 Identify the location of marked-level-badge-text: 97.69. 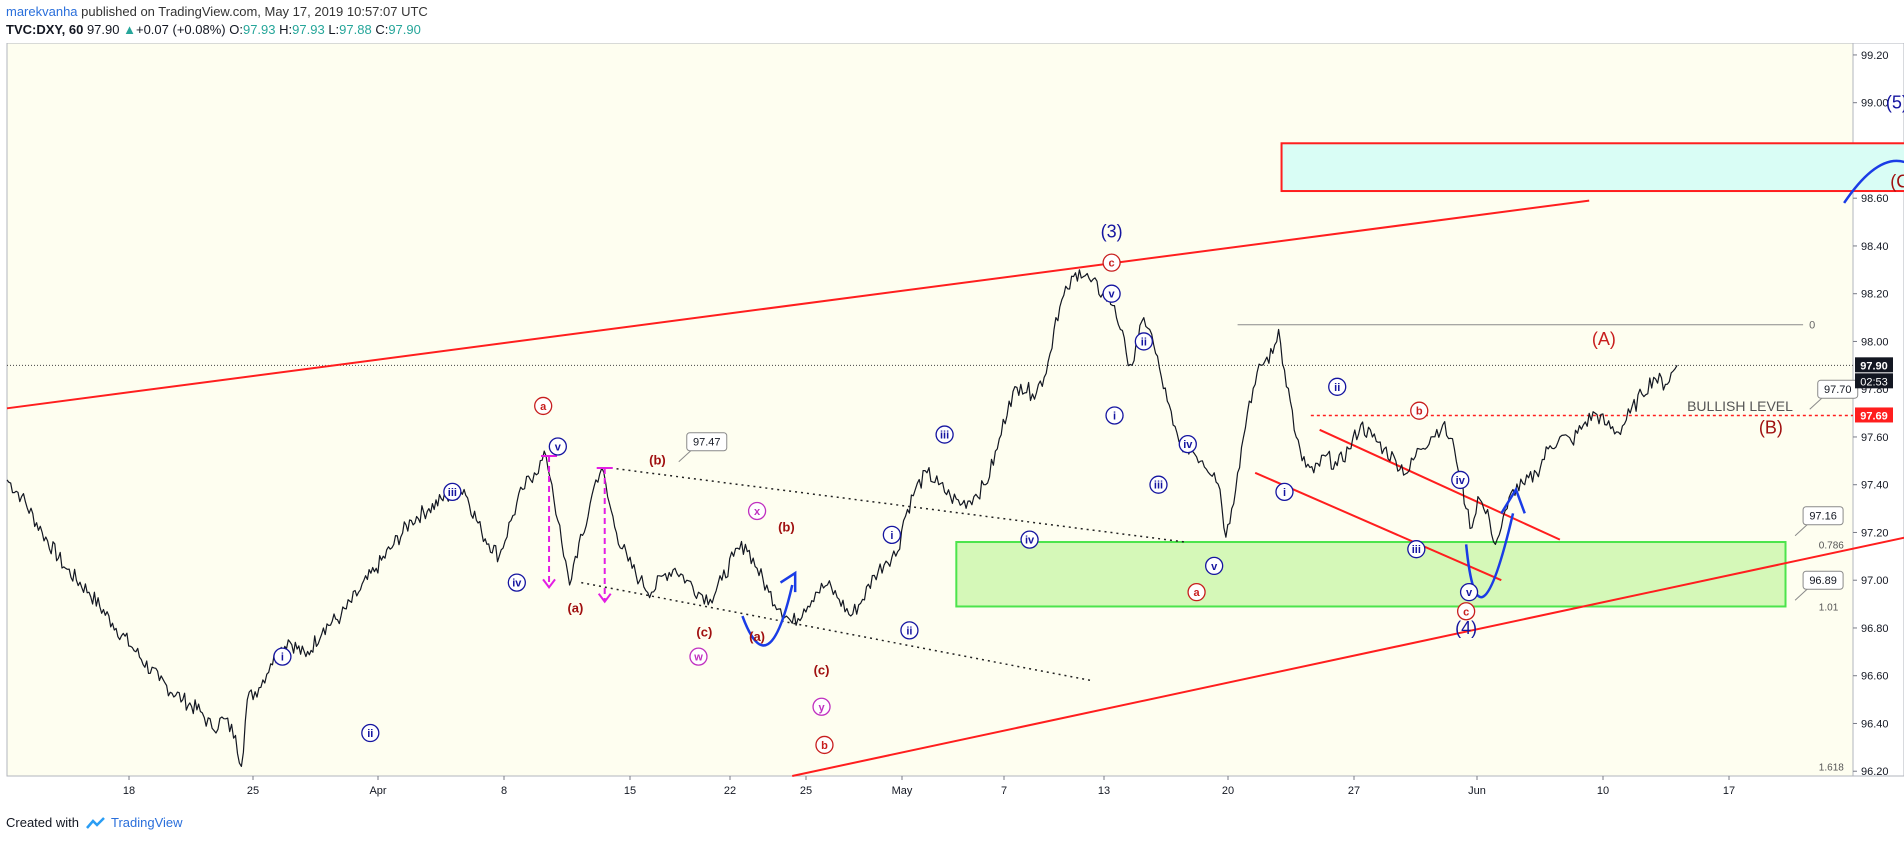
(1874, 416).